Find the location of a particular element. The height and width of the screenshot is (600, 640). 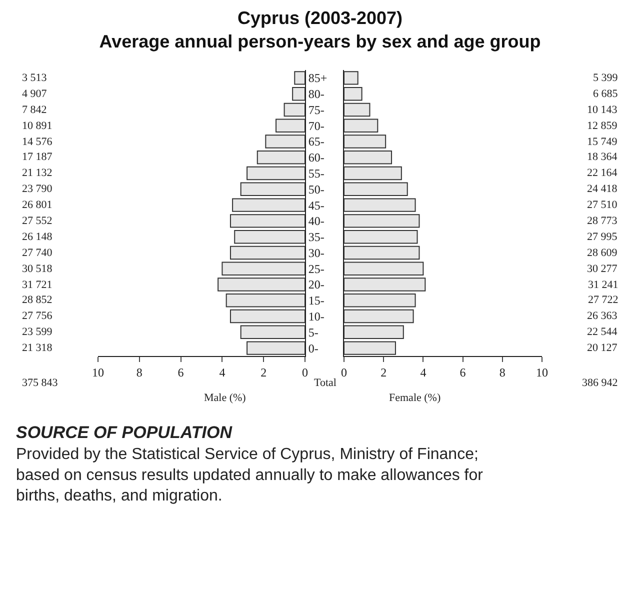

text: 386 942 is located at coordinates (600, 383).